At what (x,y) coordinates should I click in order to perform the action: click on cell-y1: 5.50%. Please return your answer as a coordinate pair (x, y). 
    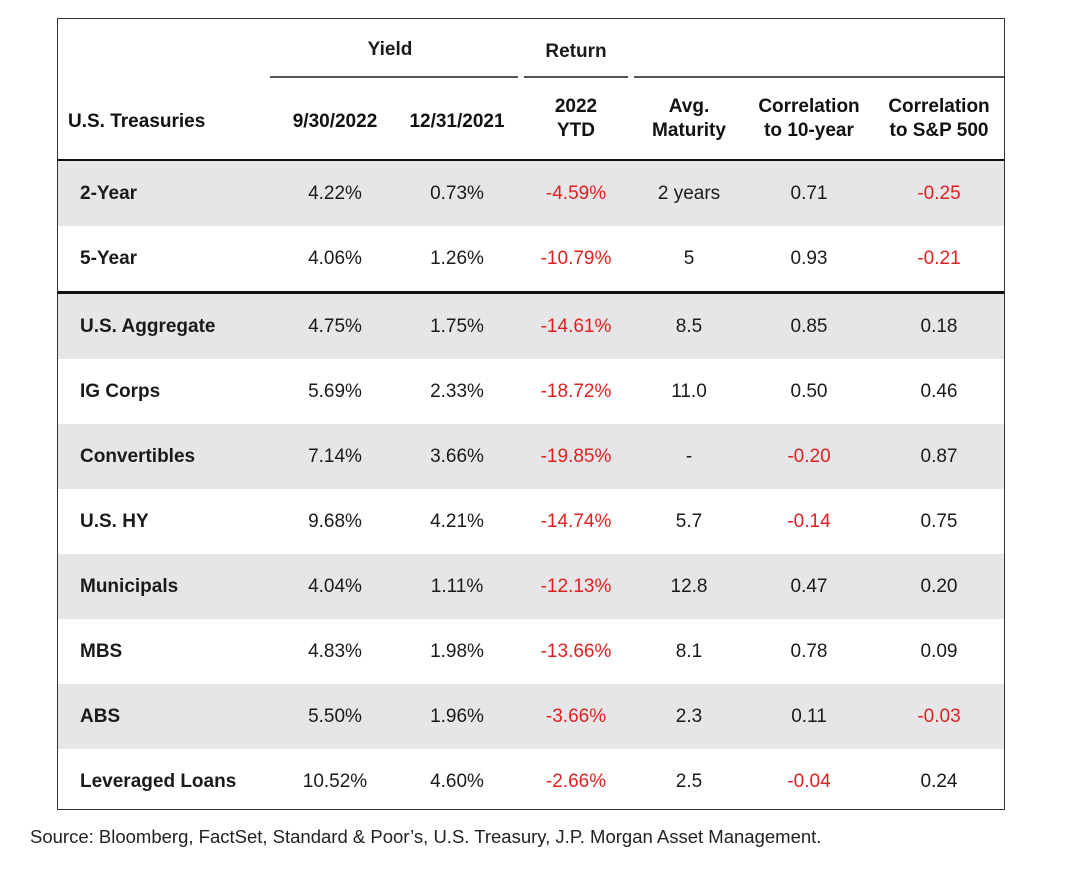
    Looking at the image, I should click on (335, 716).